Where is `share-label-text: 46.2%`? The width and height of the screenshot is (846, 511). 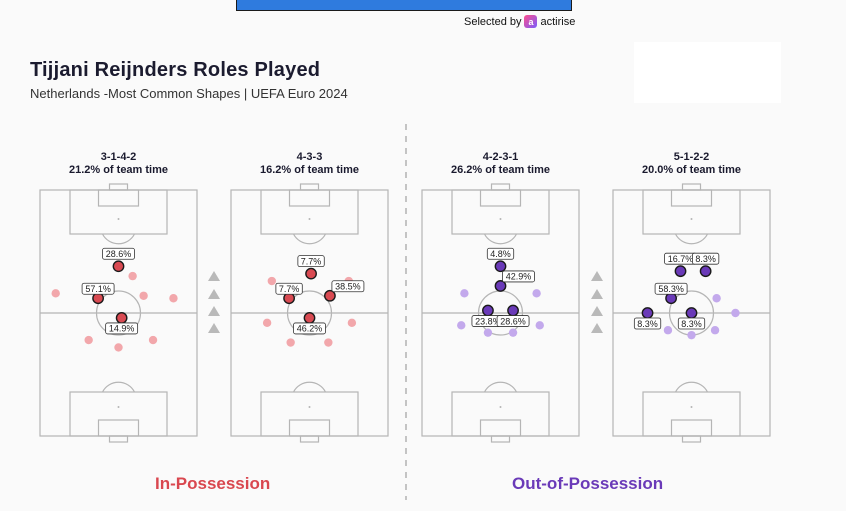
share-label-text: 46.2% is located at coordinates (310, 329).